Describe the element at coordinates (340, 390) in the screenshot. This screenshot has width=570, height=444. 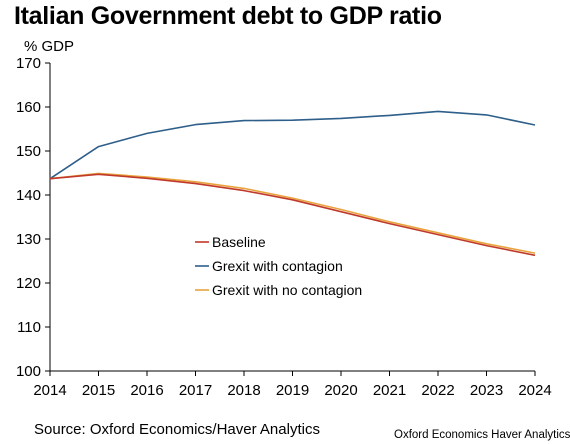
I see `x-tick-label: 2020` at that location.